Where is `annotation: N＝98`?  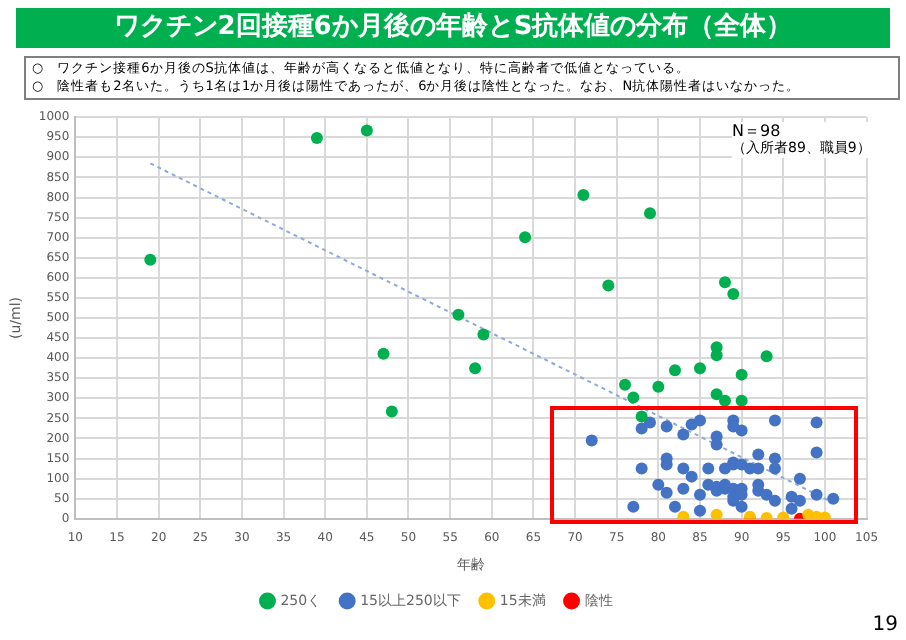 annotation: N＝98 is located at coordinates (757, 130).